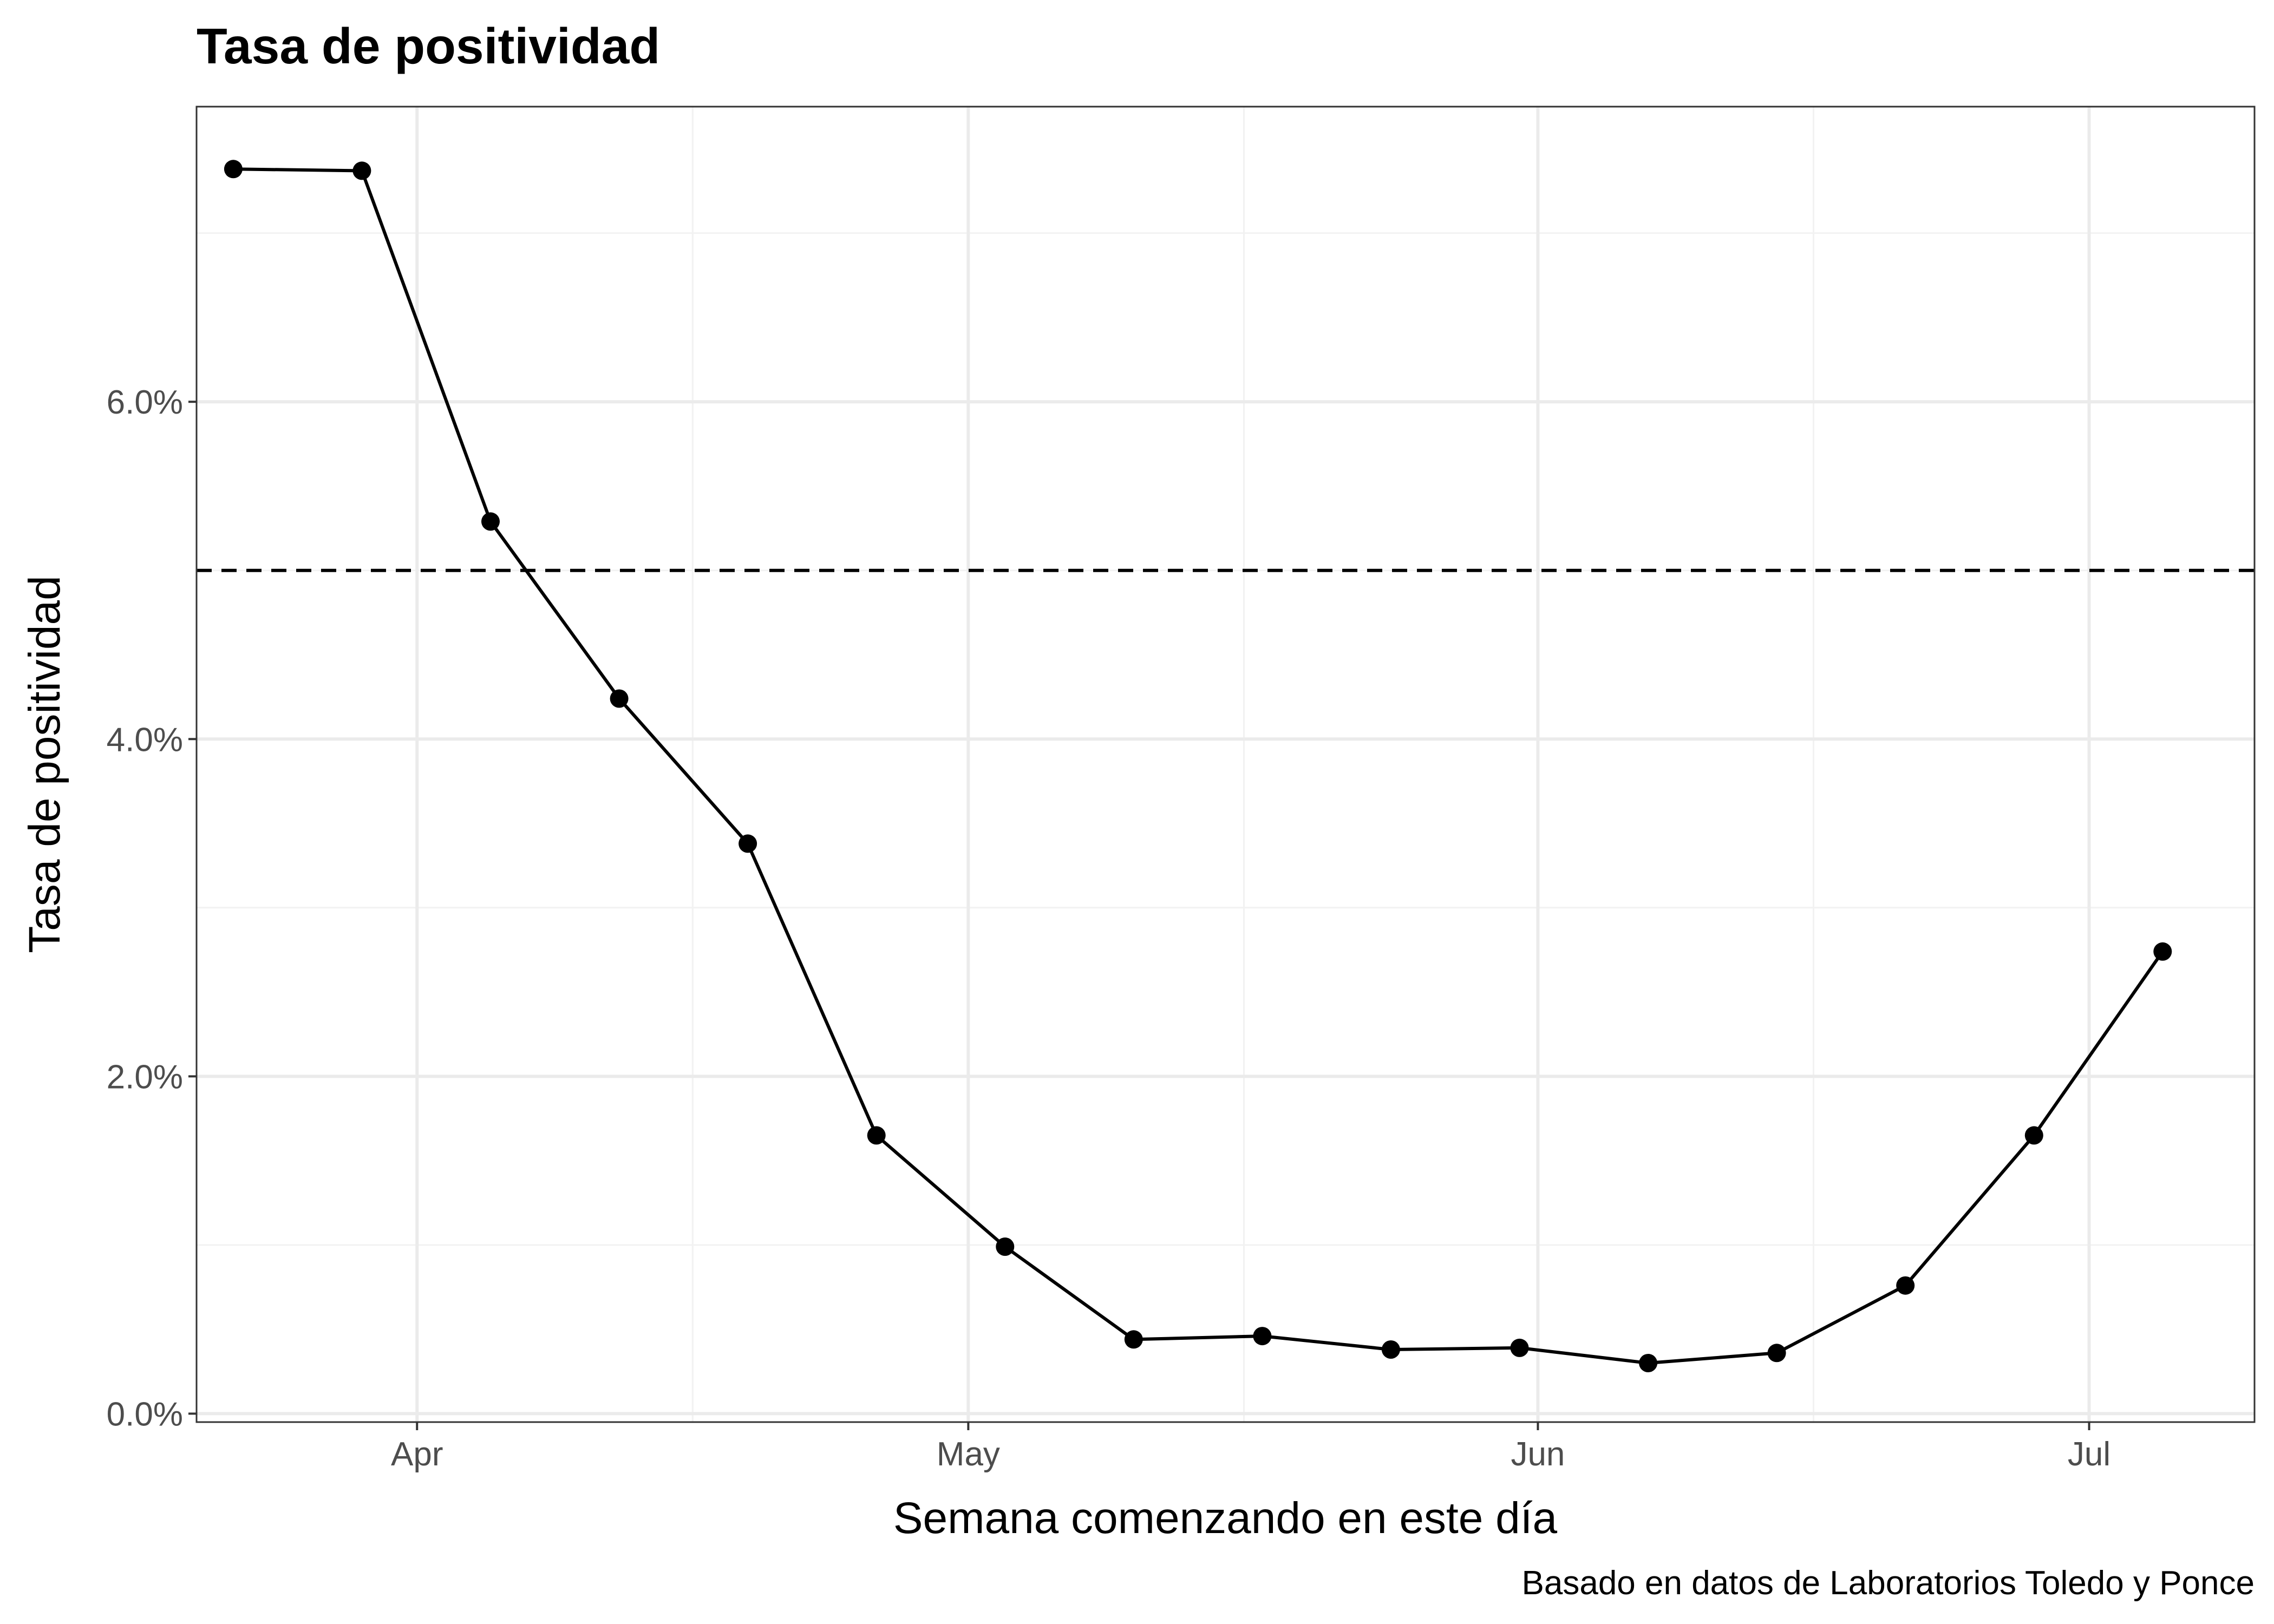  Describe the element at coordinates (145, 739) in the screenshot. I see `y-tick-label: 4.0%` at that location.